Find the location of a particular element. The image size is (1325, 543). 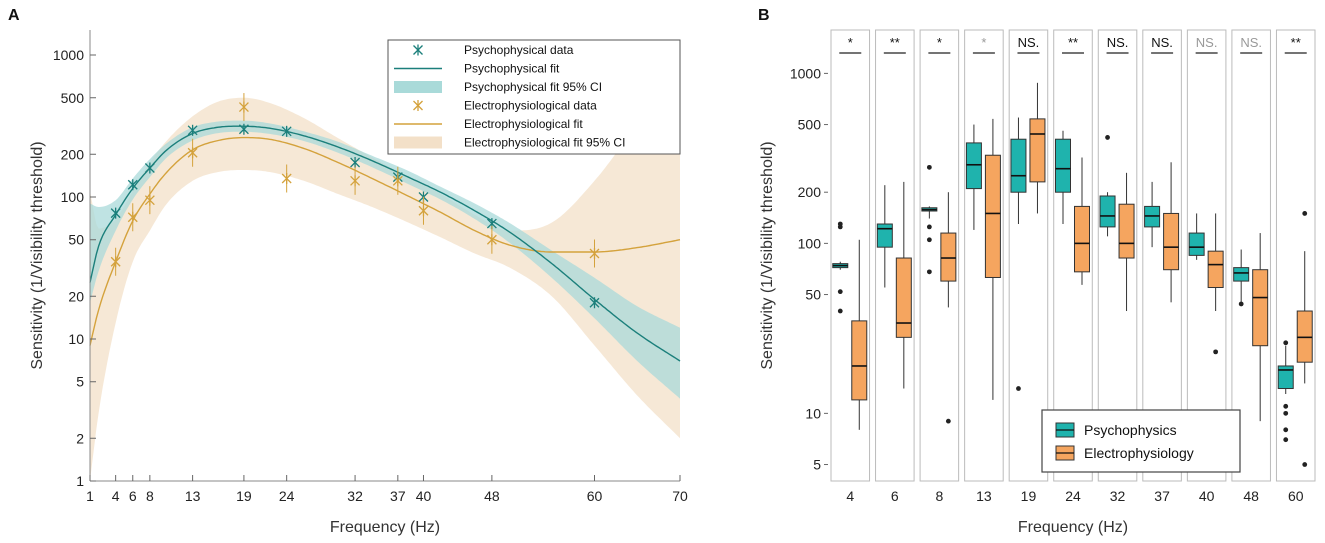

panel-a-x-tick-label: 13 is located at coordinates (193, 496).